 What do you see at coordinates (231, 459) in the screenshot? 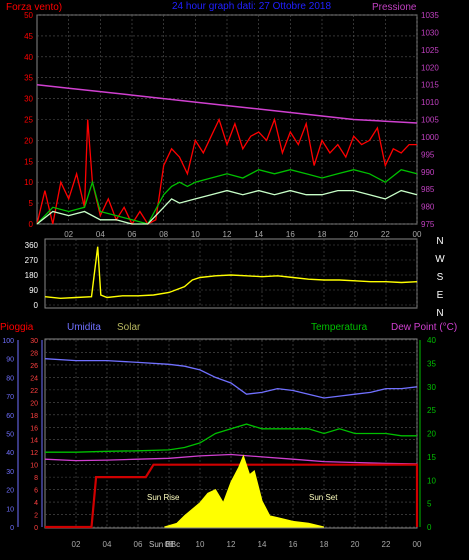
I see `series-dew-point-c` at bounding box center [231, 459].